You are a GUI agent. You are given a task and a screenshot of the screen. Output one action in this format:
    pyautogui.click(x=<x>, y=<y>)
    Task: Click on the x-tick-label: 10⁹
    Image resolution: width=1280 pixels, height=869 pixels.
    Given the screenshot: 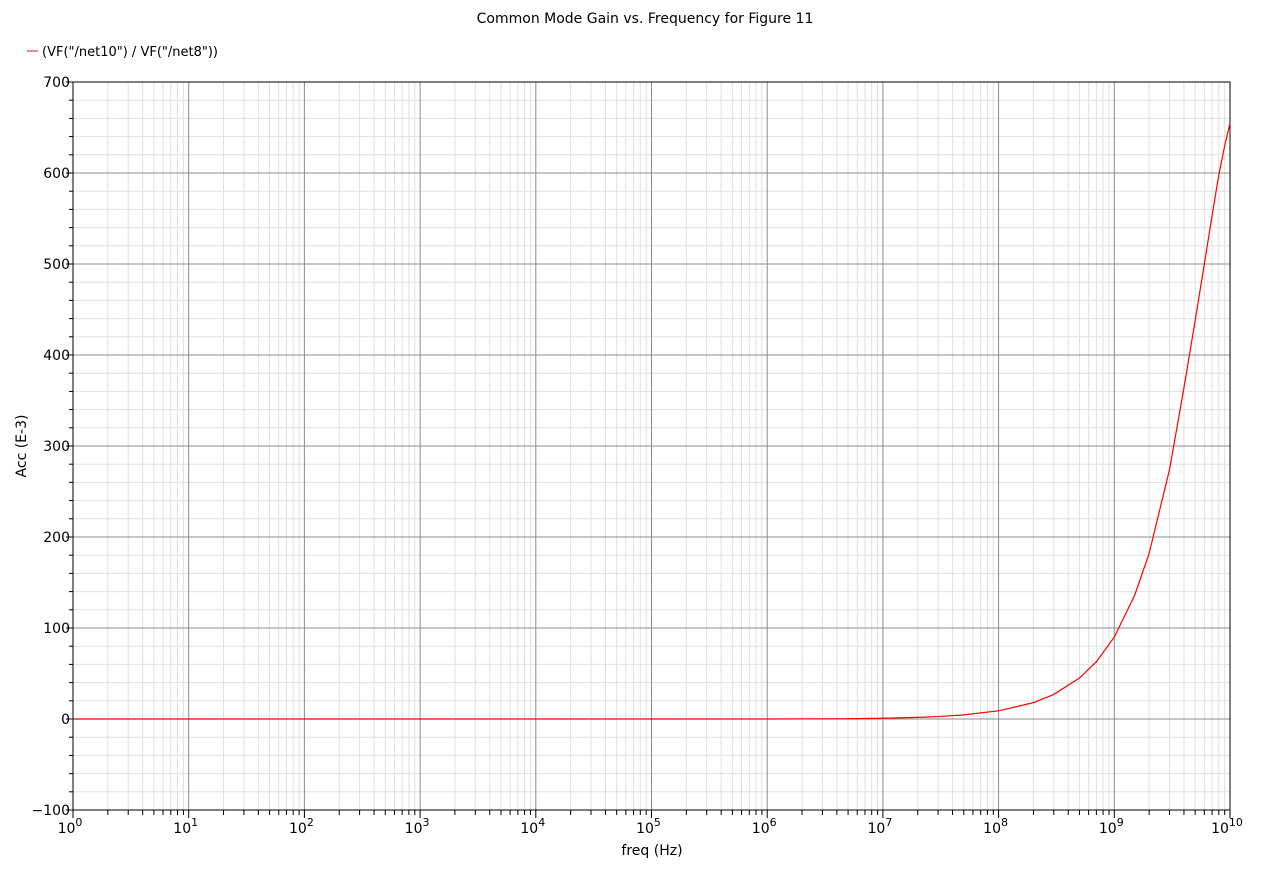 What is the action you would take?
    pyautogui.click(x=1111, y=826)
    